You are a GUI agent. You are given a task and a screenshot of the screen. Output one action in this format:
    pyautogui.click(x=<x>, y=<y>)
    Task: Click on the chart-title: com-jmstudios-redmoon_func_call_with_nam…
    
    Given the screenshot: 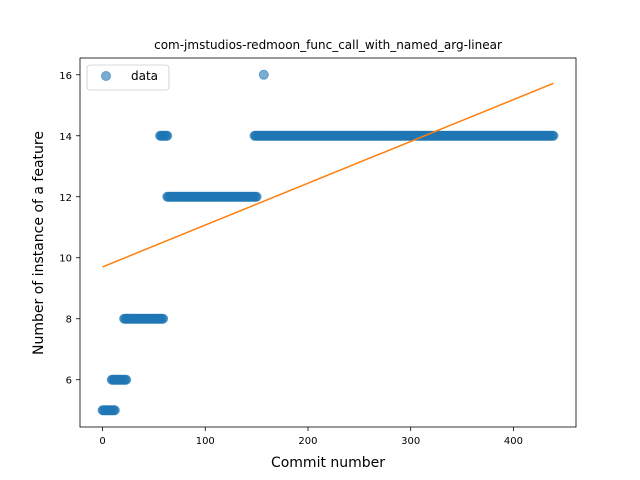 What is the action you would take?
    pyautogui.click(x=328, y=45)
    